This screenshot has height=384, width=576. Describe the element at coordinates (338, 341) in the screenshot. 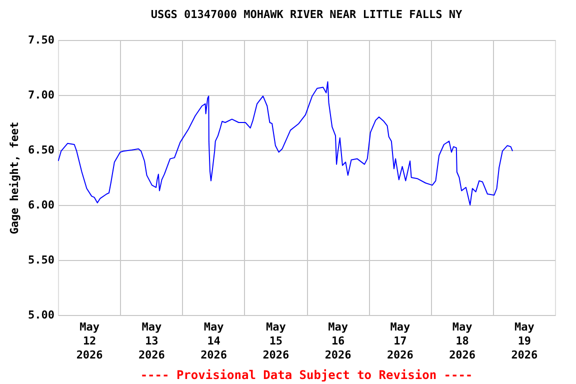

I see `x-tick-label: May 16 2026` at that location.